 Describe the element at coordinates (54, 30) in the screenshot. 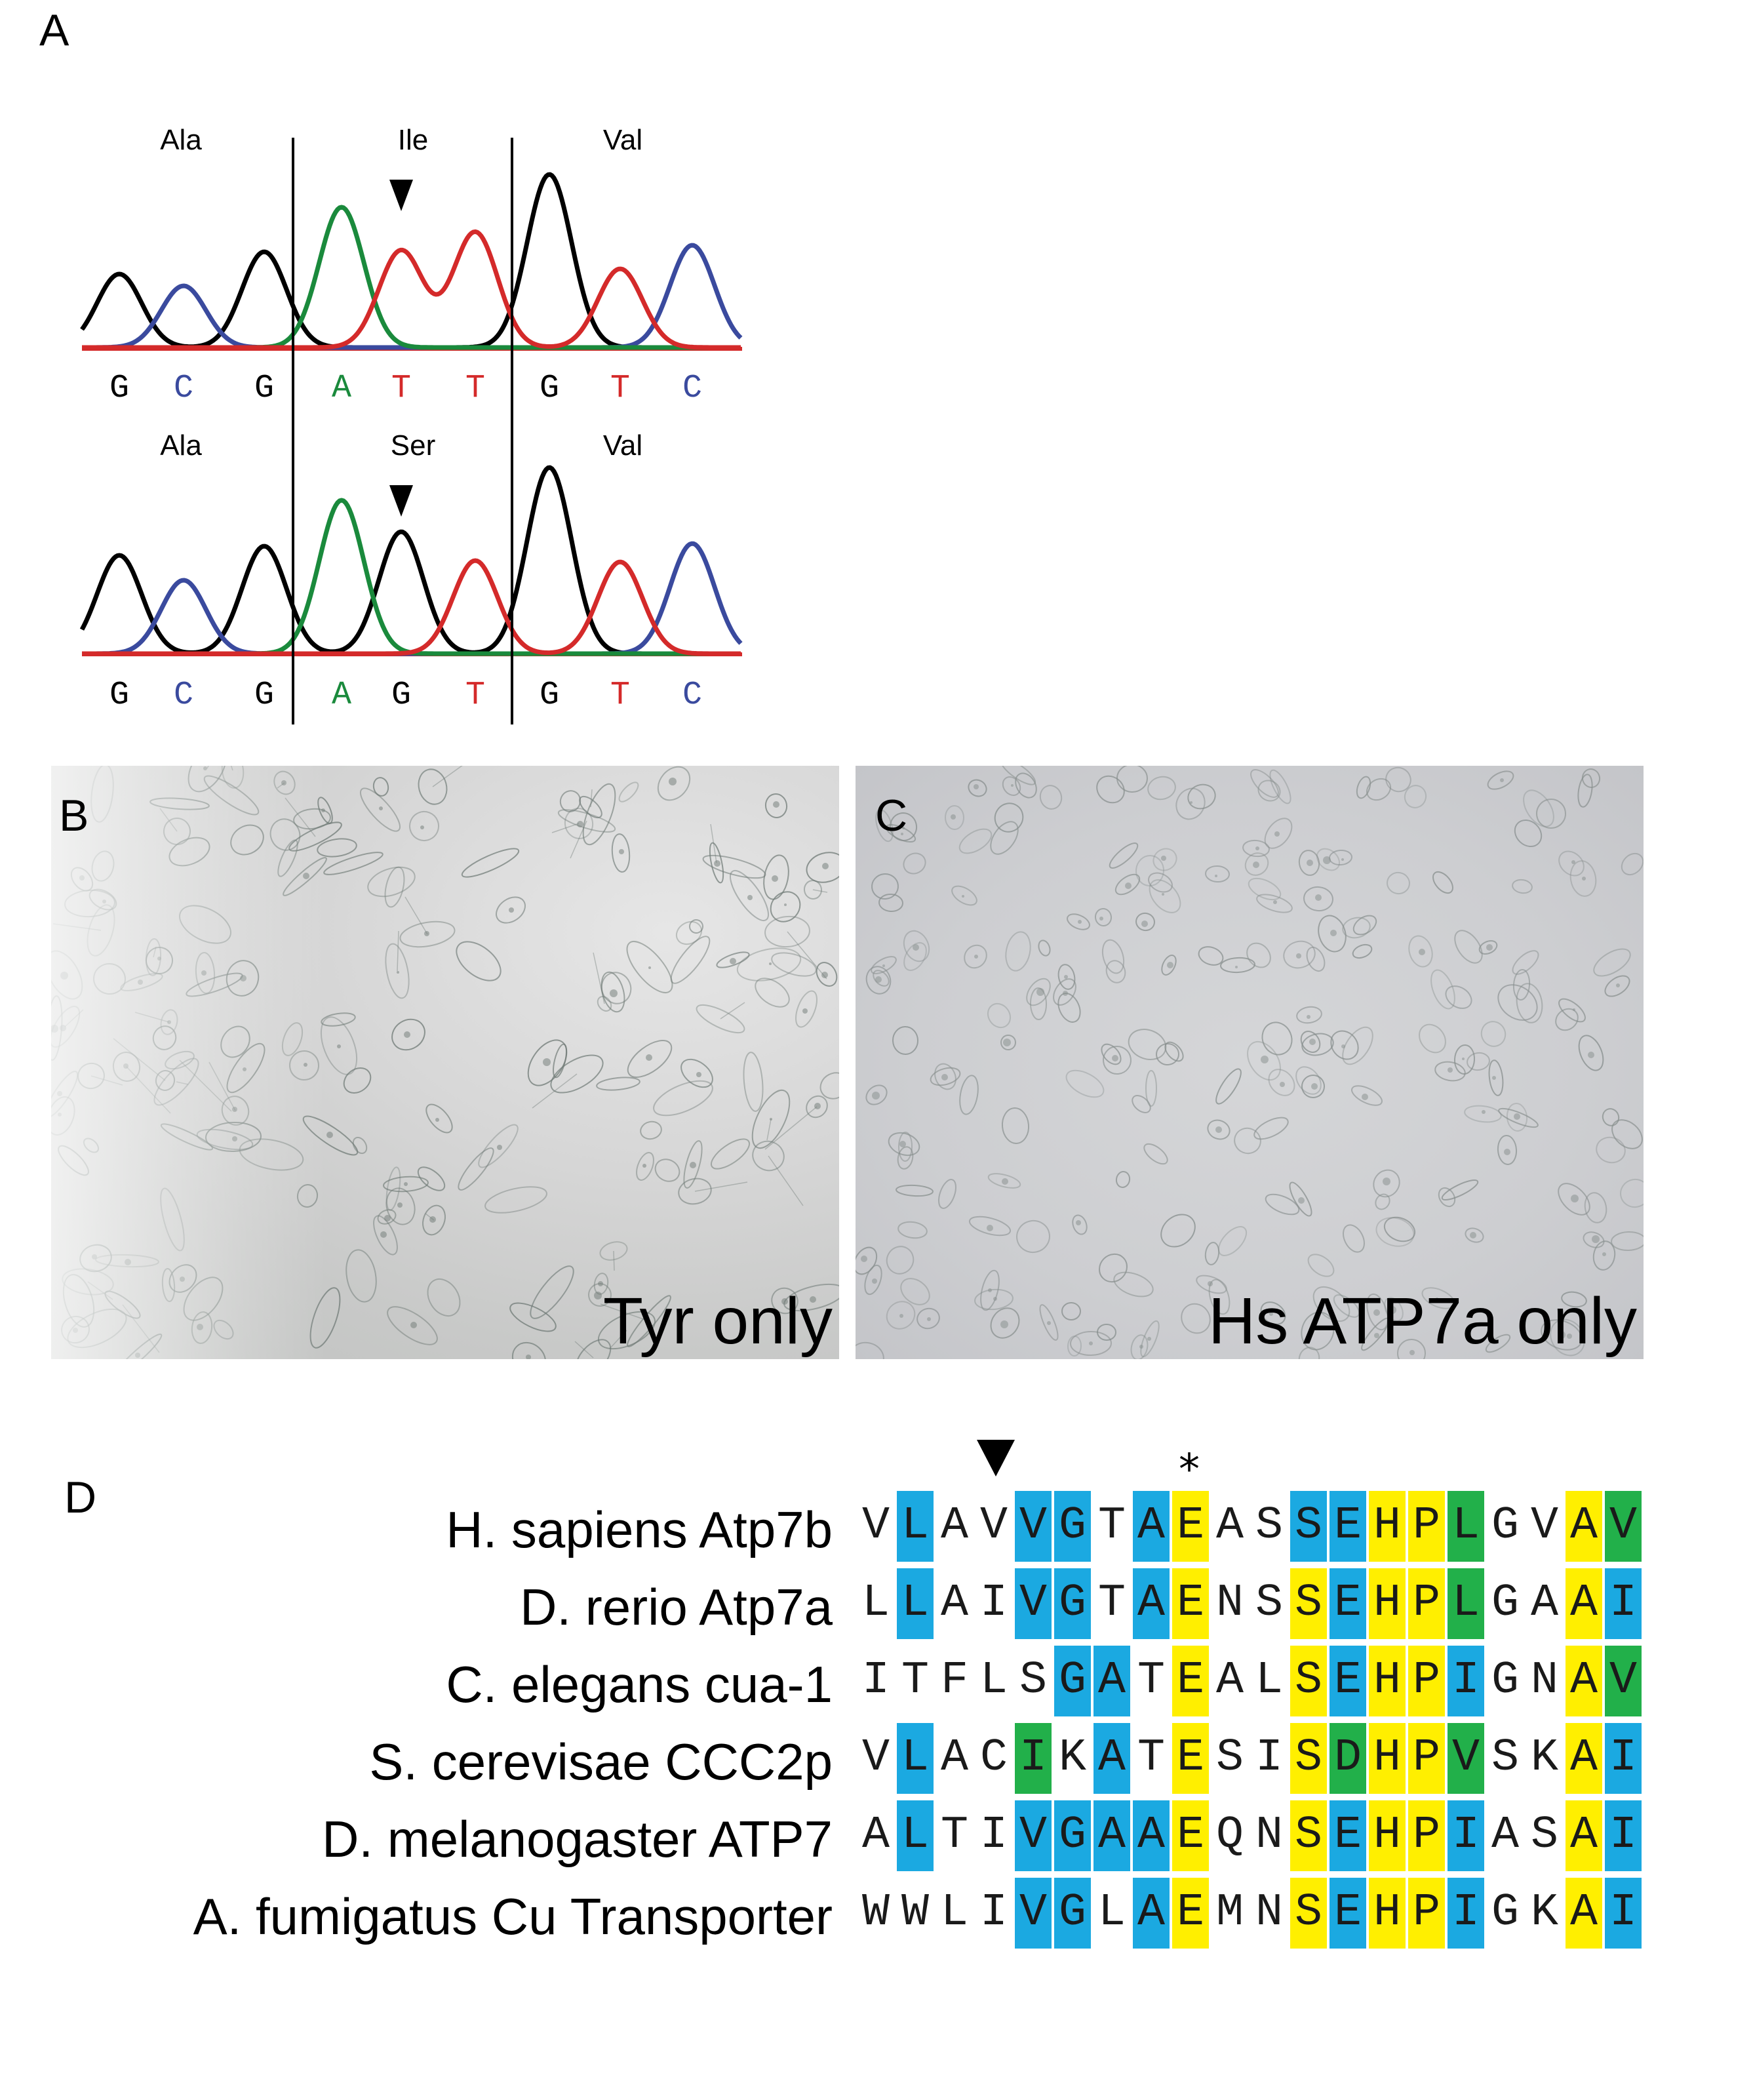

I see `panel-label-a: A` at that location.